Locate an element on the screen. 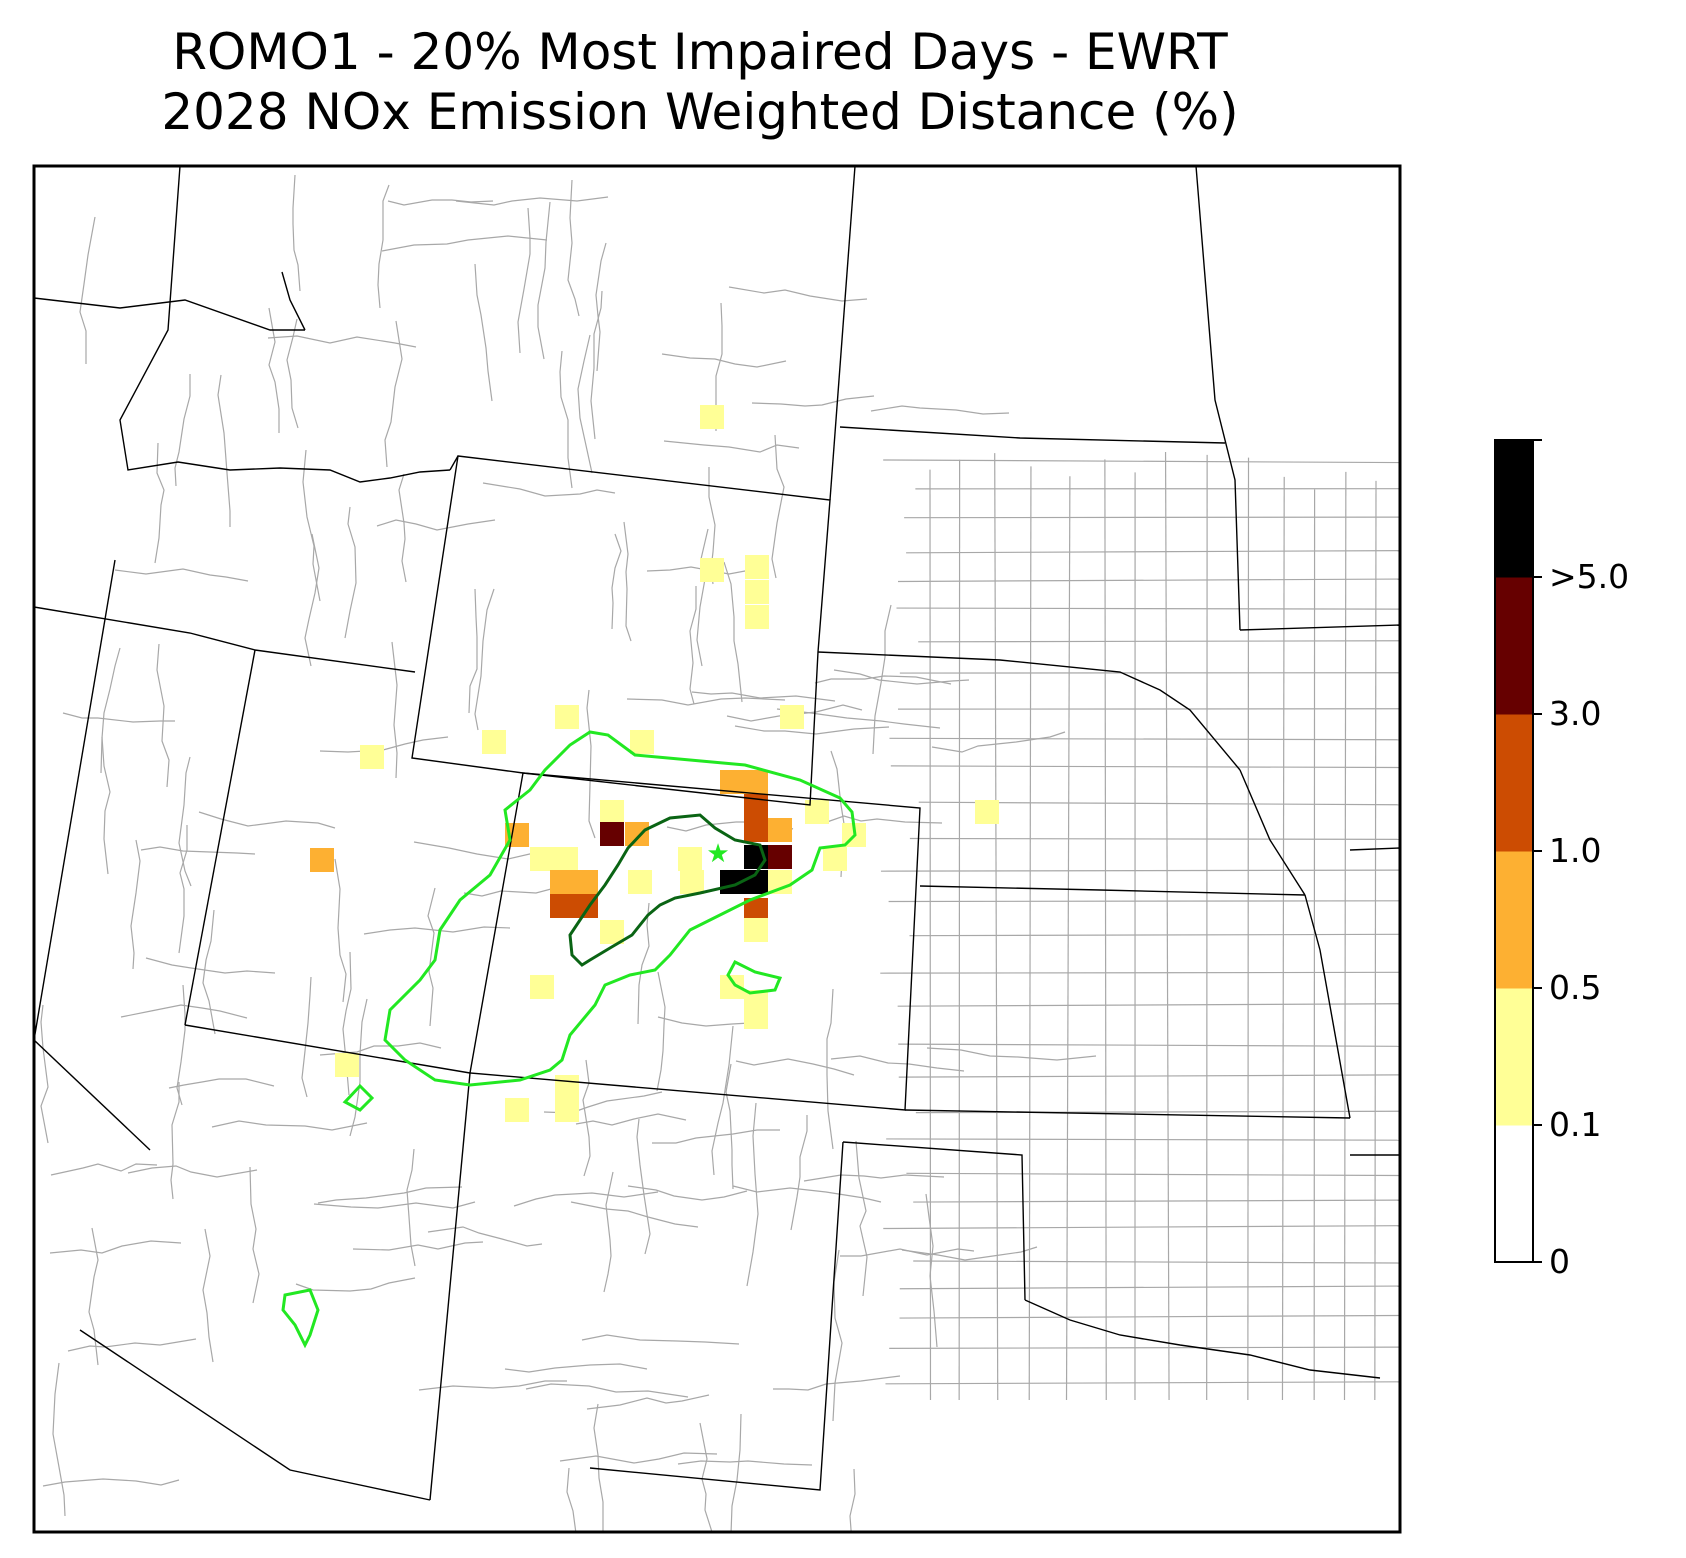  state-line-ks-ok is located at coordinates (1127, 1114).